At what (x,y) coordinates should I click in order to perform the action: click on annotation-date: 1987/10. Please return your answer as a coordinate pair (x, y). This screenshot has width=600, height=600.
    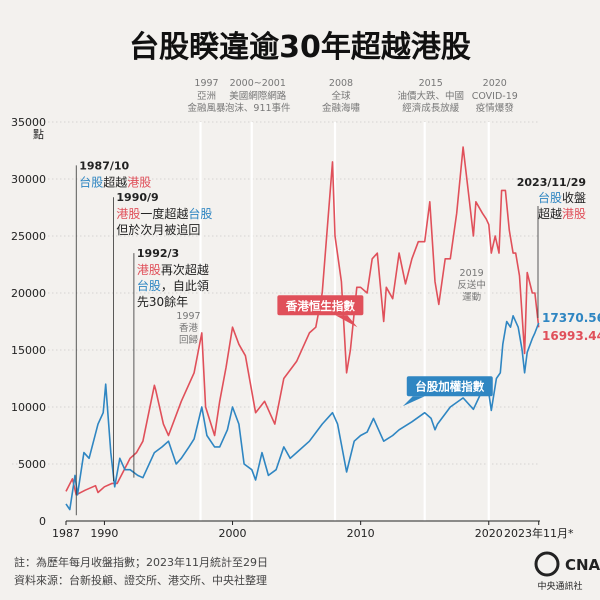
    Looking at the image, I should click on (104, 165).